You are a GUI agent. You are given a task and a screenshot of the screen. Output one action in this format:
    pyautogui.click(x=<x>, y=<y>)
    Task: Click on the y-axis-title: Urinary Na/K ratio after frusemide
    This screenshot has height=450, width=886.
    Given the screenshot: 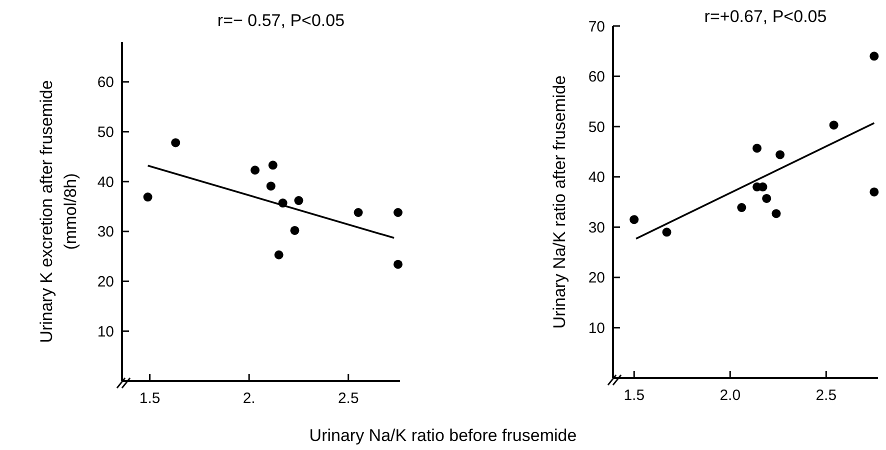 What is the action you would take?
    pyautogui.click(x=559, y=202)
    